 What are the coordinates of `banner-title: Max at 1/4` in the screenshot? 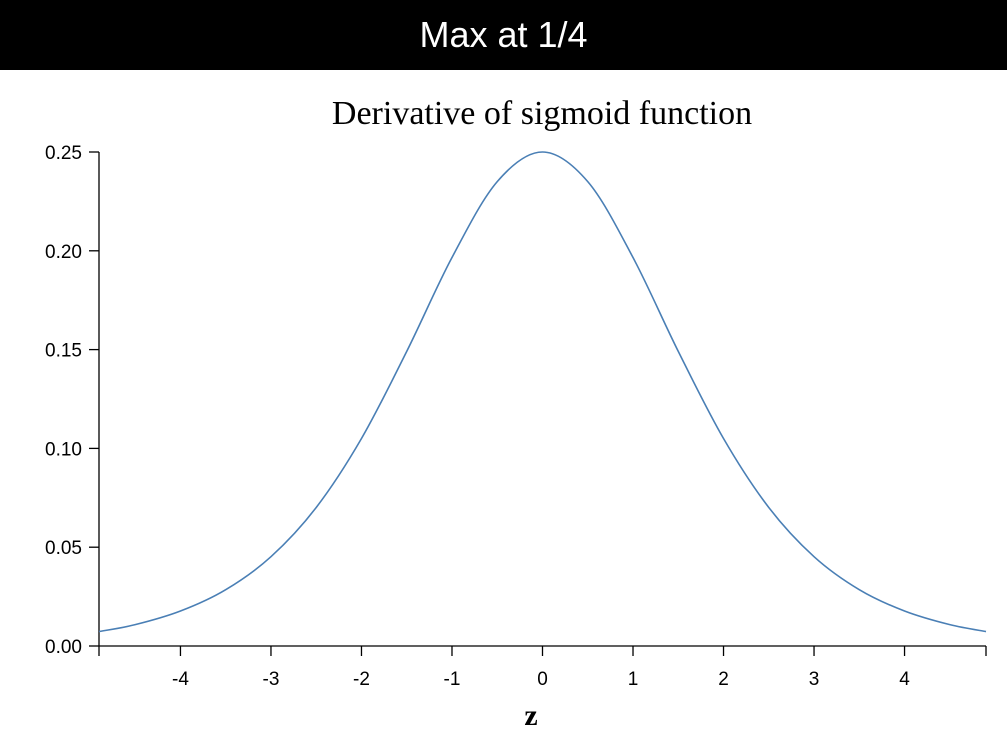 It's located at (503, 34).